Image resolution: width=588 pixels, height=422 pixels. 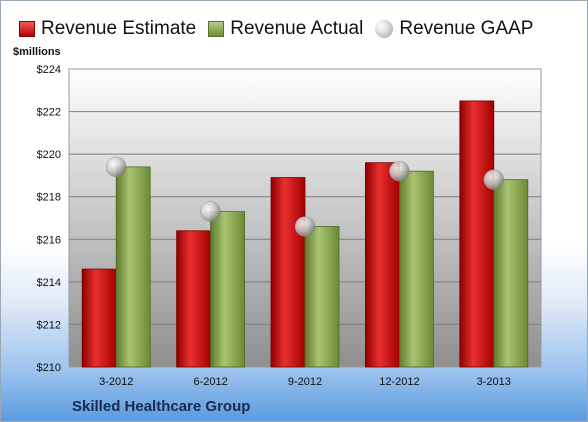 I want to click on legend-label-revenue-actual: Revenue Actual, so click(x=297, y=28).